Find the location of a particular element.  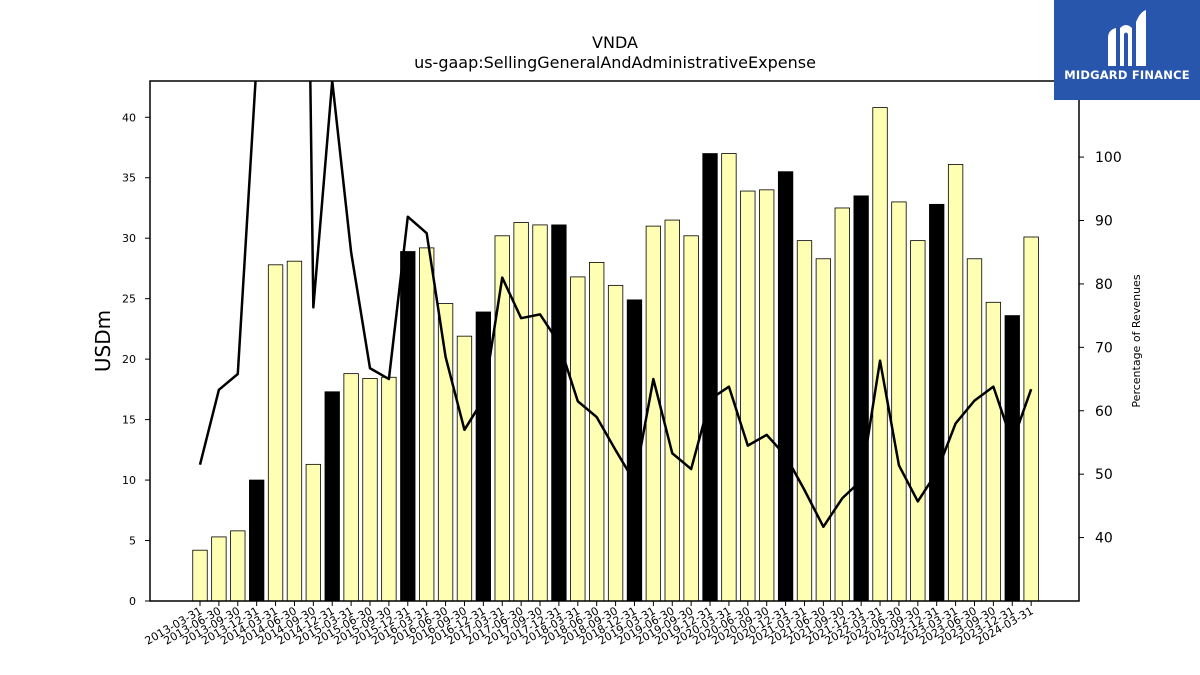

y2-tick-label: 40 is located at coordinates (1104, 539).